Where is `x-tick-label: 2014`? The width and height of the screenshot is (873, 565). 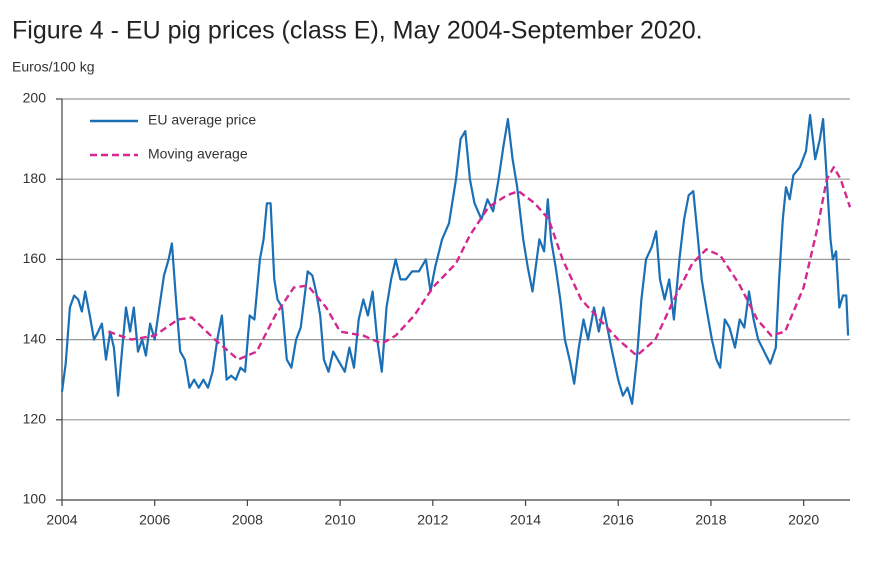
x-tick-label: 2014 is located at coordinates (525, 520).